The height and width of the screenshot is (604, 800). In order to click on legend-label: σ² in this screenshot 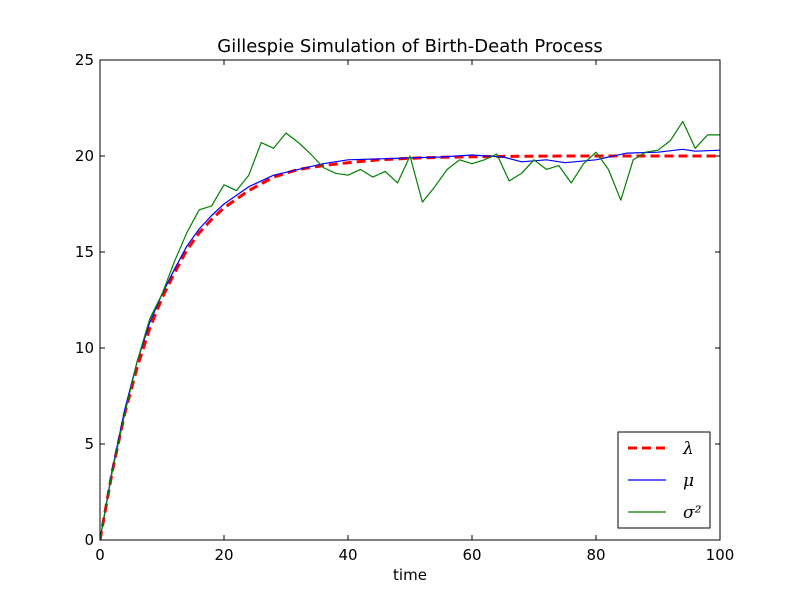, I will do `click(692, 513)`.